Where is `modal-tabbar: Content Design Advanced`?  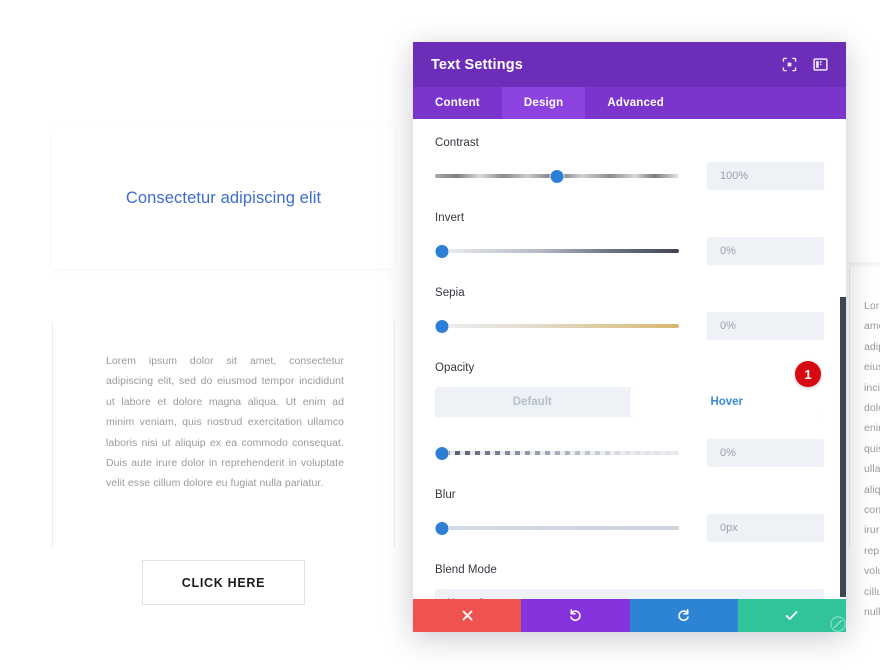
modal-tabbar: Content Design Advanced is located at coordinates (629, 103).